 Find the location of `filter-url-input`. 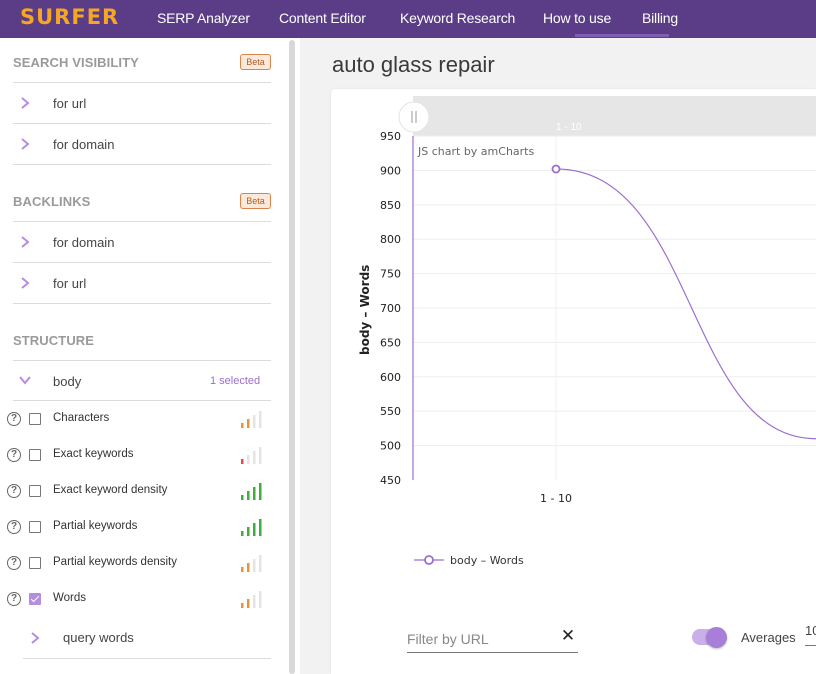

filter-url-input is located at coordinates (492, 639).